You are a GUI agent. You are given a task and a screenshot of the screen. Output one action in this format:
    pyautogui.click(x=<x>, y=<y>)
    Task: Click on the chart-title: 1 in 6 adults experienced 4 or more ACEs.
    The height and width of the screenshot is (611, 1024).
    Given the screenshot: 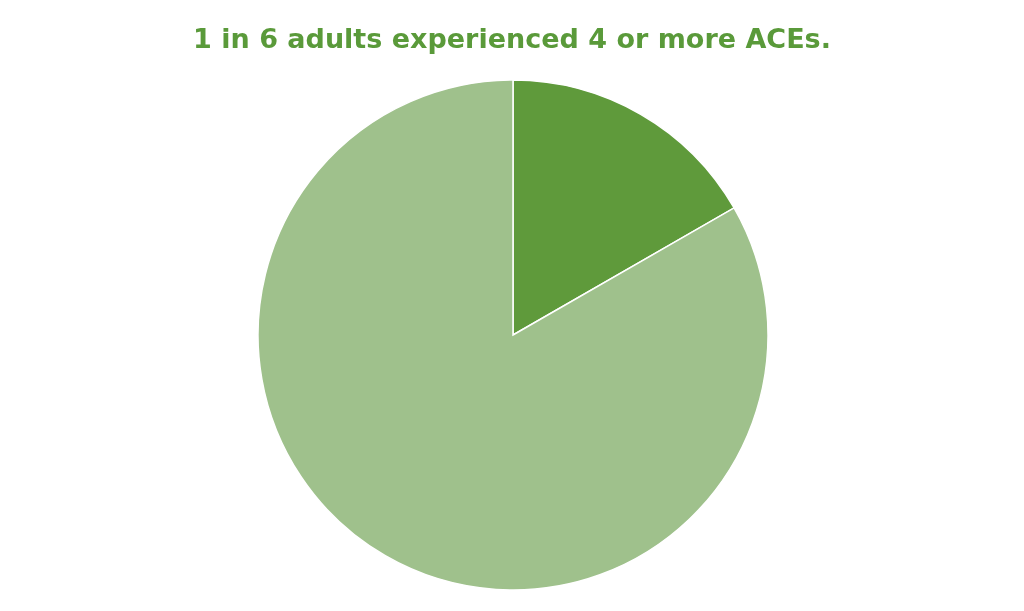 What is the action you would take?
    pyautogui.click(x=512, y=38)
    